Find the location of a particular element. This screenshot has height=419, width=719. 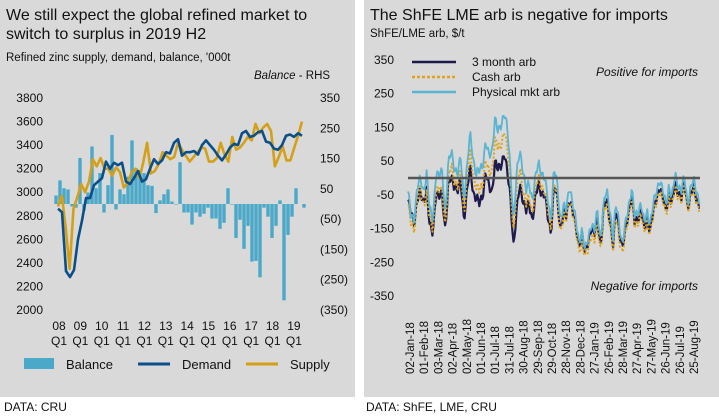

x-date-label: 28-Mar-19 is located at coordinates (624, 347).